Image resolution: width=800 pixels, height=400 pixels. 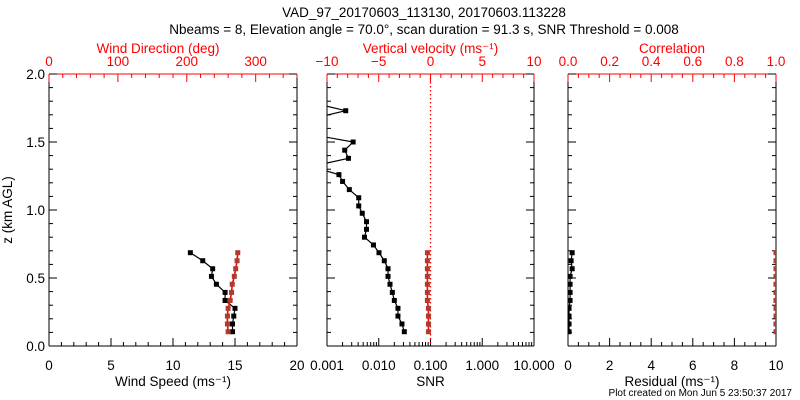 What do you see at coordinates (568, 365) in the screenshot?
I see `x-tick-label: 0` at bounding box center [568, 365].